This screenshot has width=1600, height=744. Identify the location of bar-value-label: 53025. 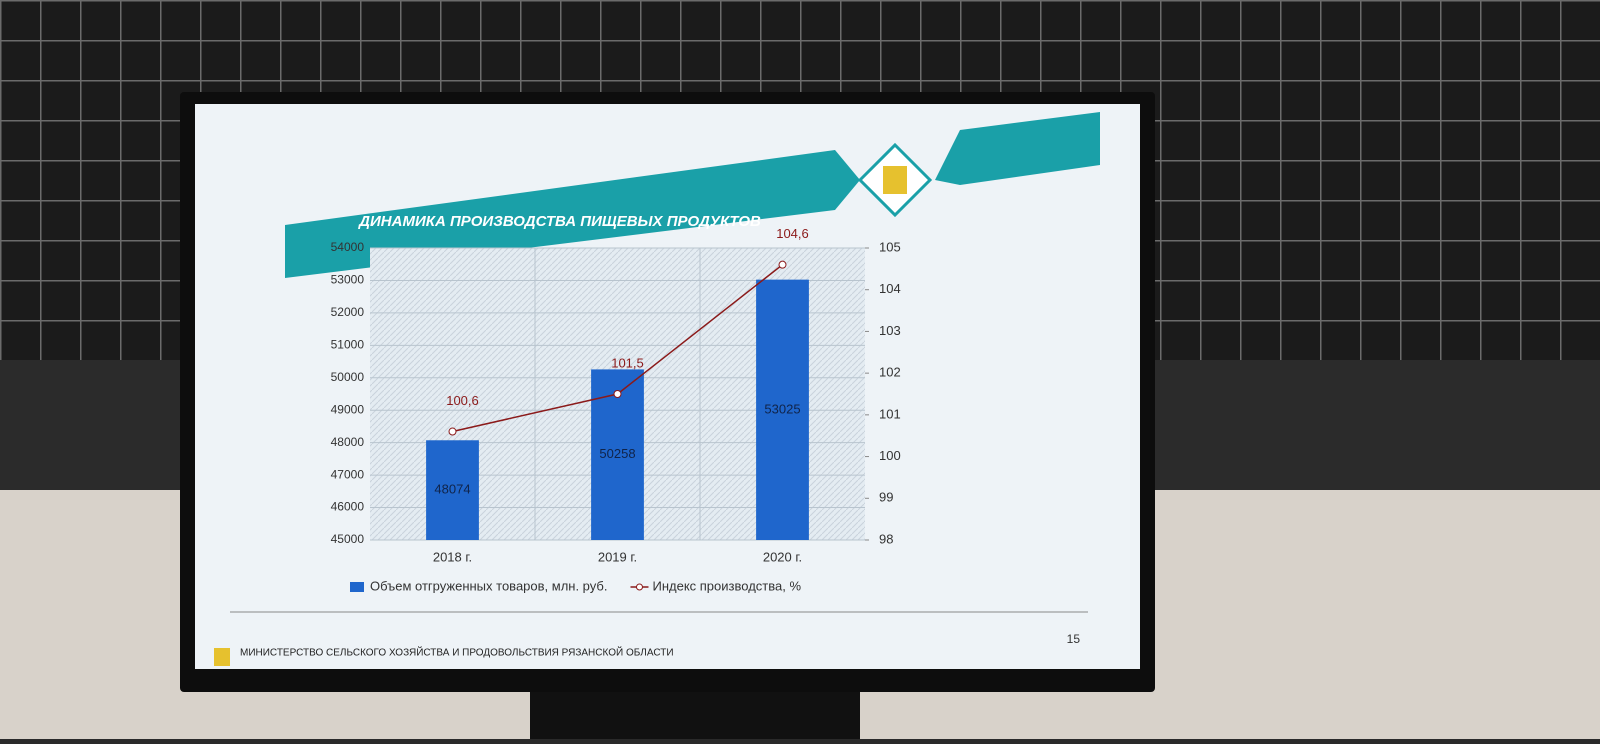
(782, 408).